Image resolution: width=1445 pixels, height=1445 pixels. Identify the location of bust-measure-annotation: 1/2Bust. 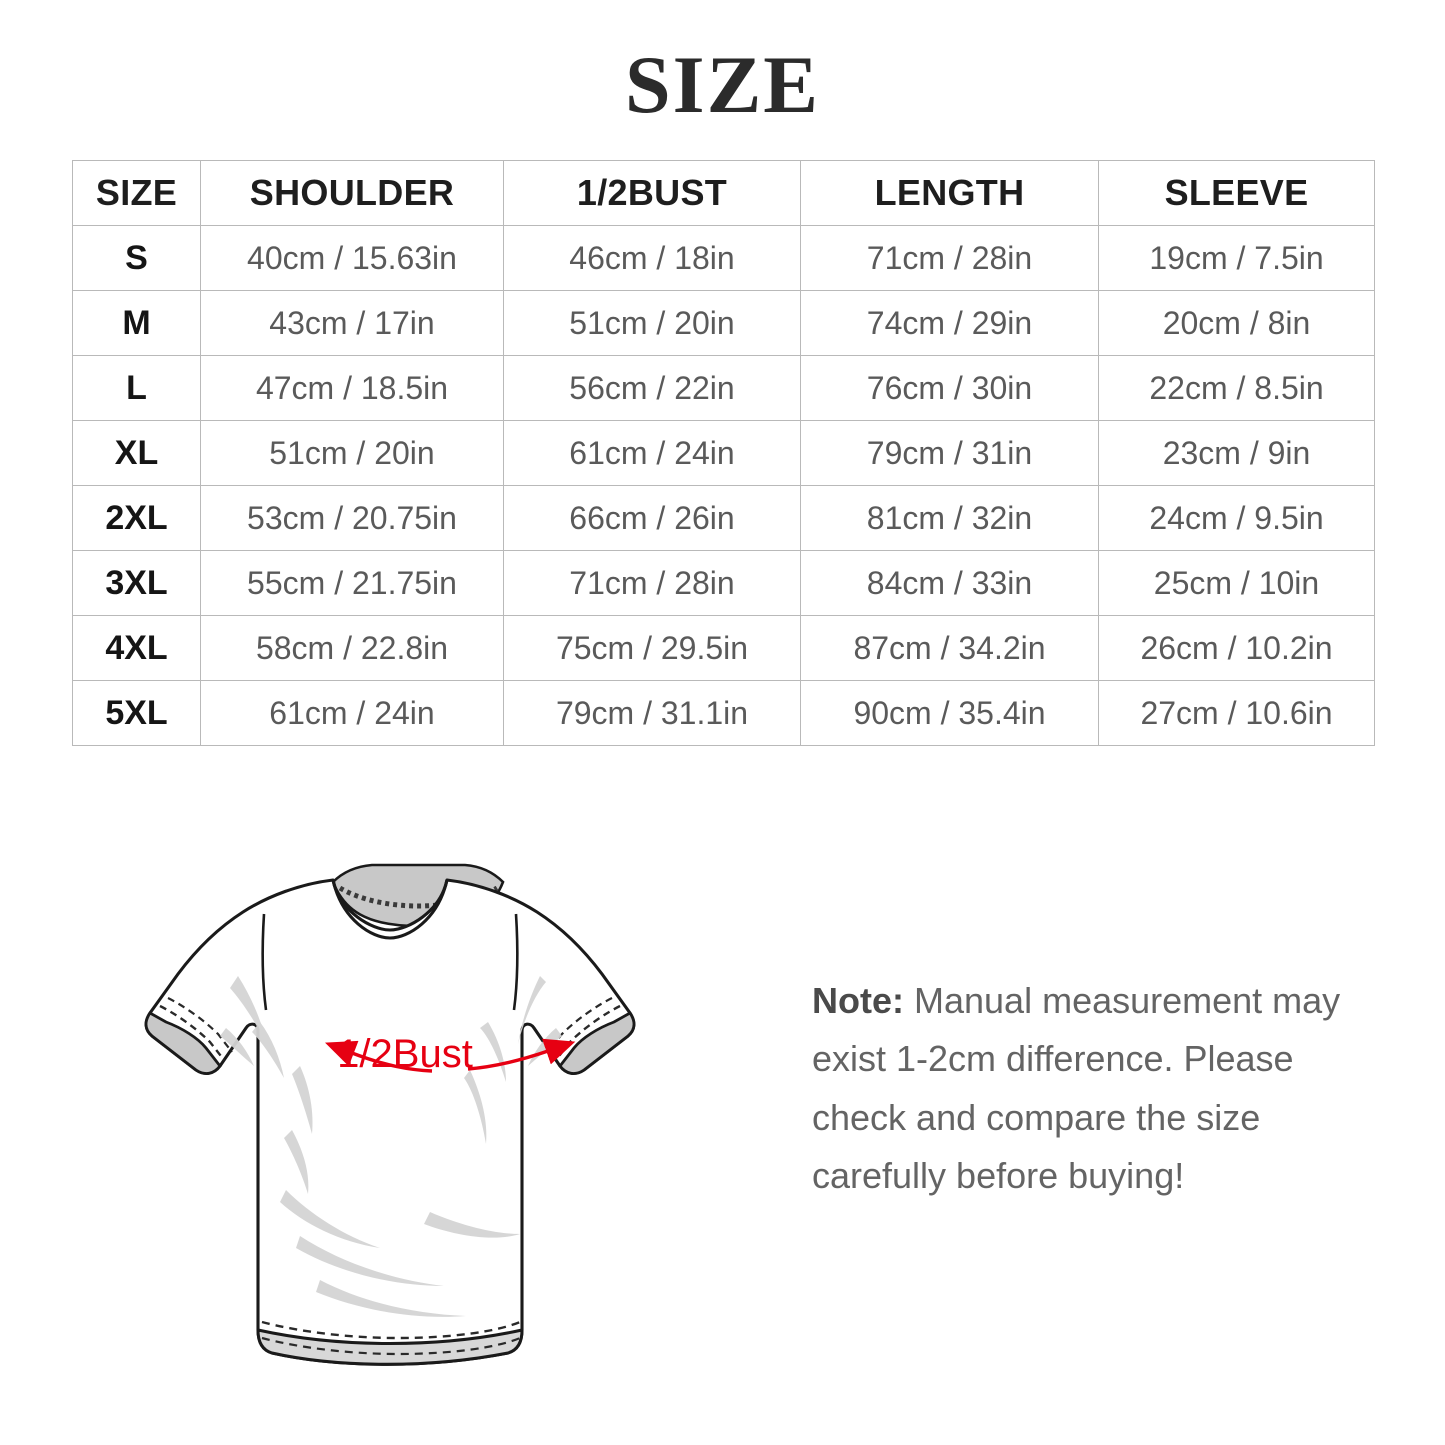
(450, 1054).